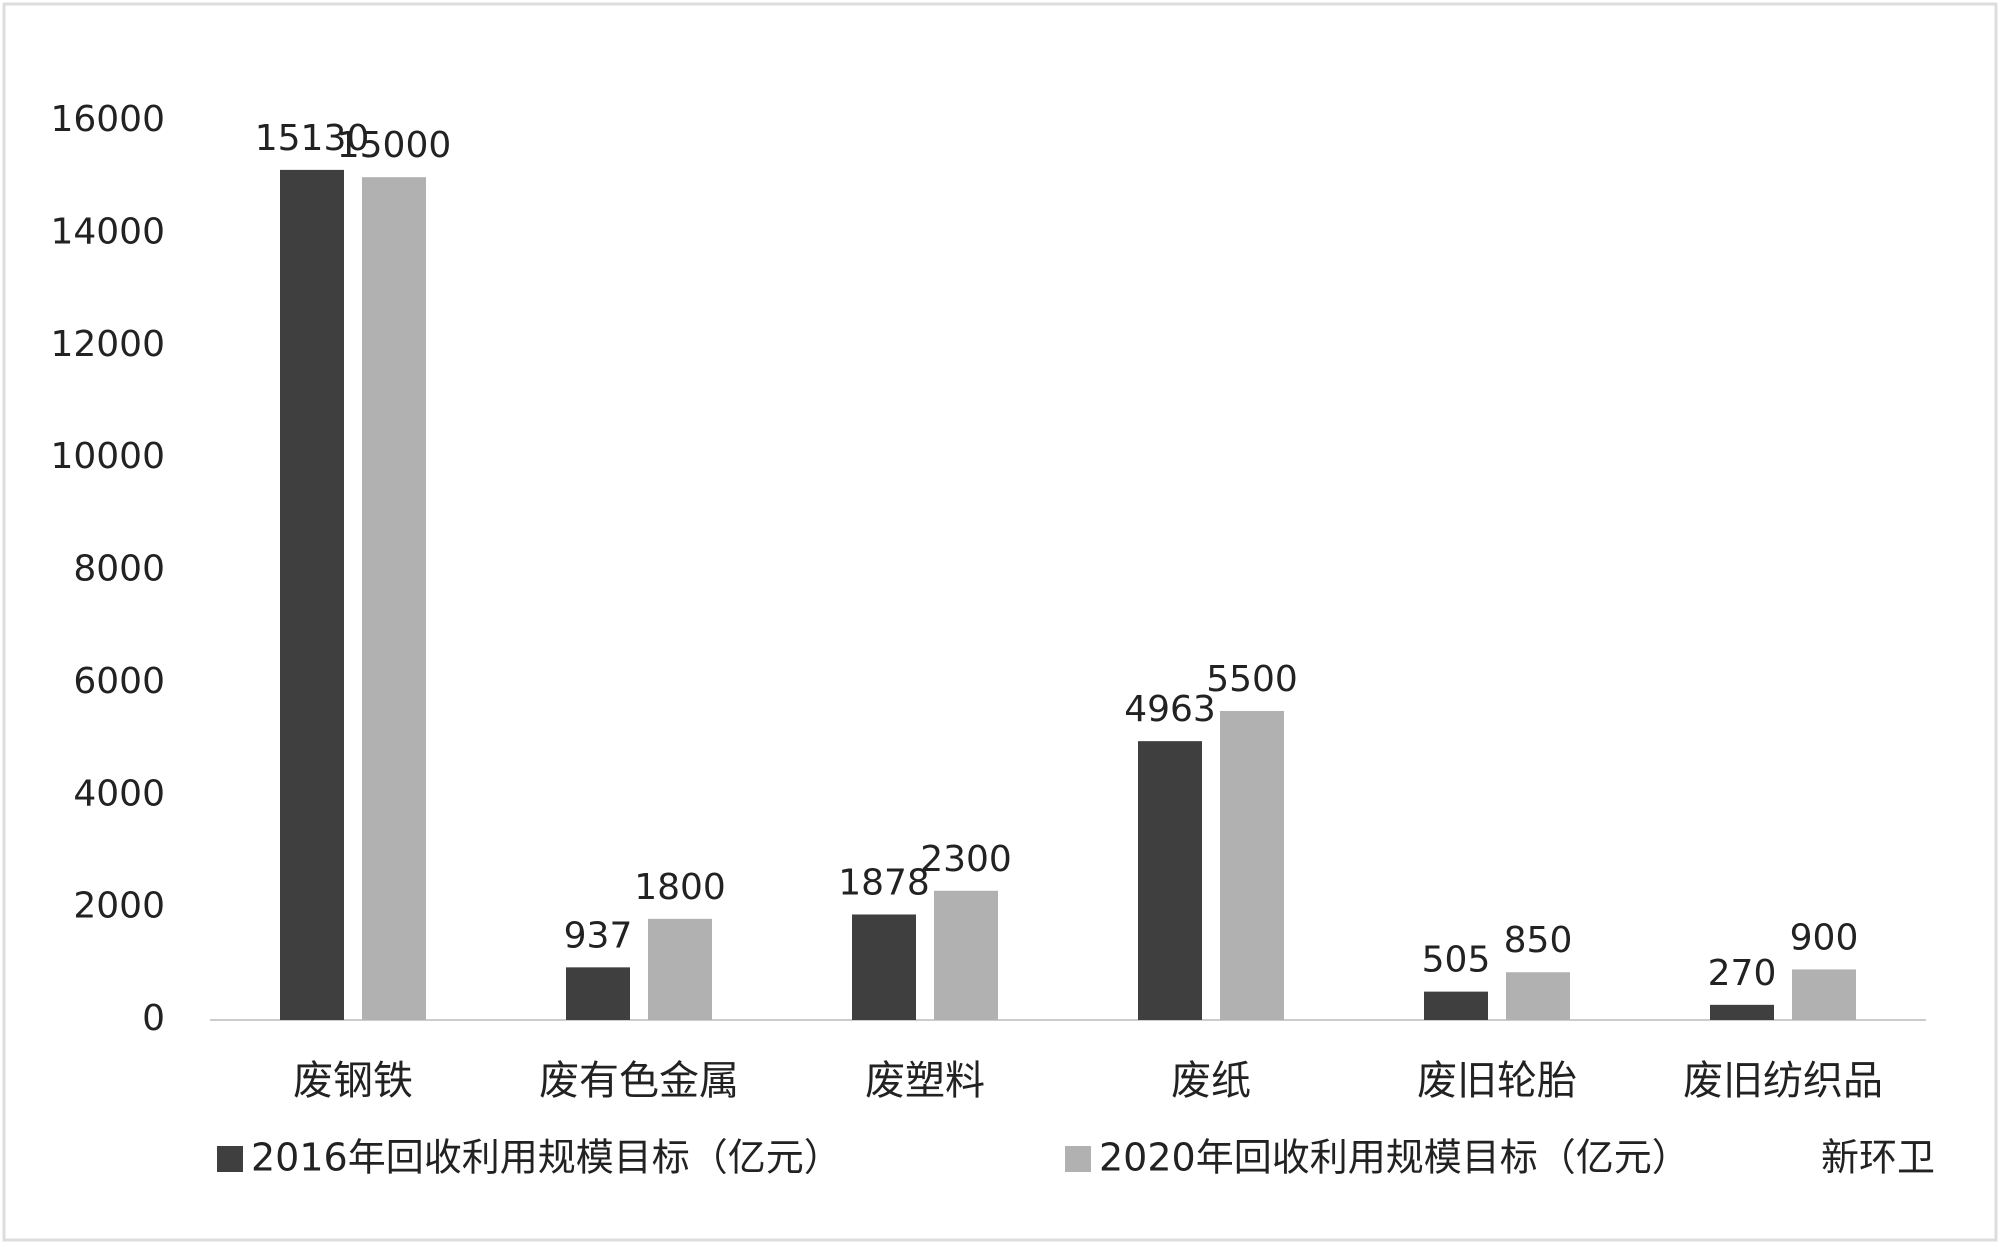 This screenshot has height=1244, width=2000. What do you see at coordinates (353, 1081) in the screenshot?
I see `x-tick-label: 废钢铁` at bounding box center [353, 1081].